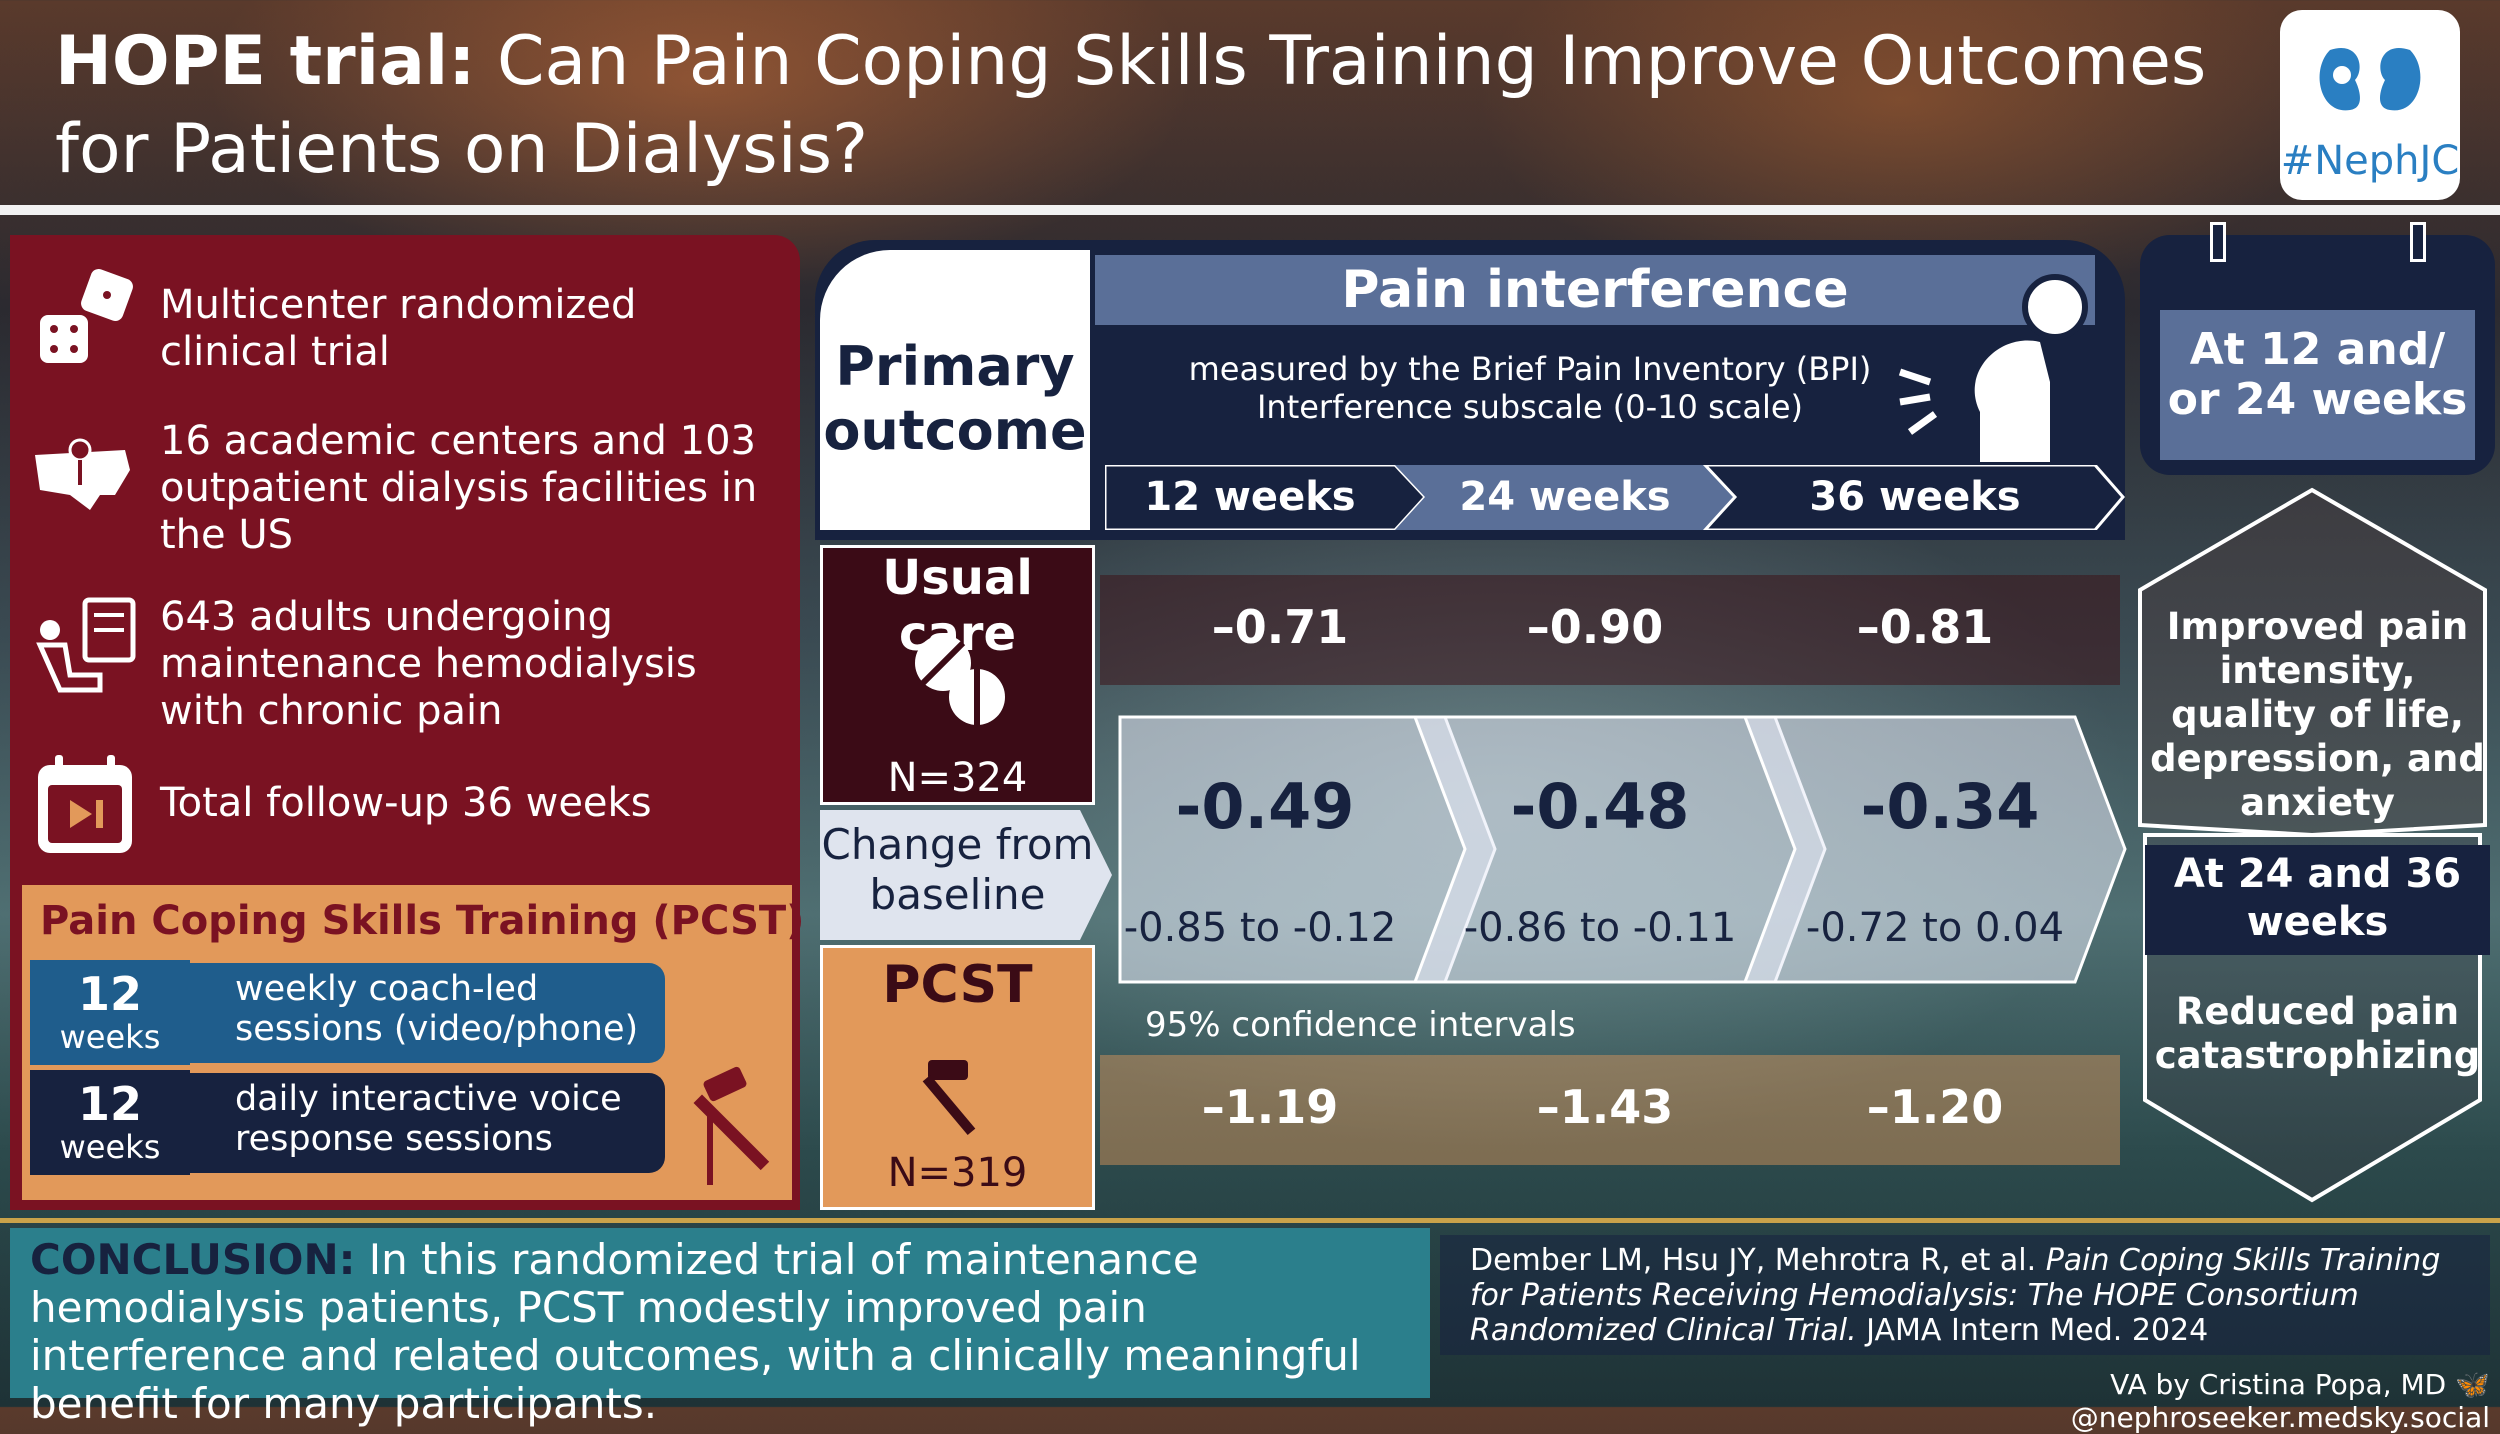 The height and width of the screenshot is (1434, 2500). What do you see at coordinates (1595, 627) in the screenshot?
I see `usual-care-24w: –0.90` at bounding box center [1595, 627].